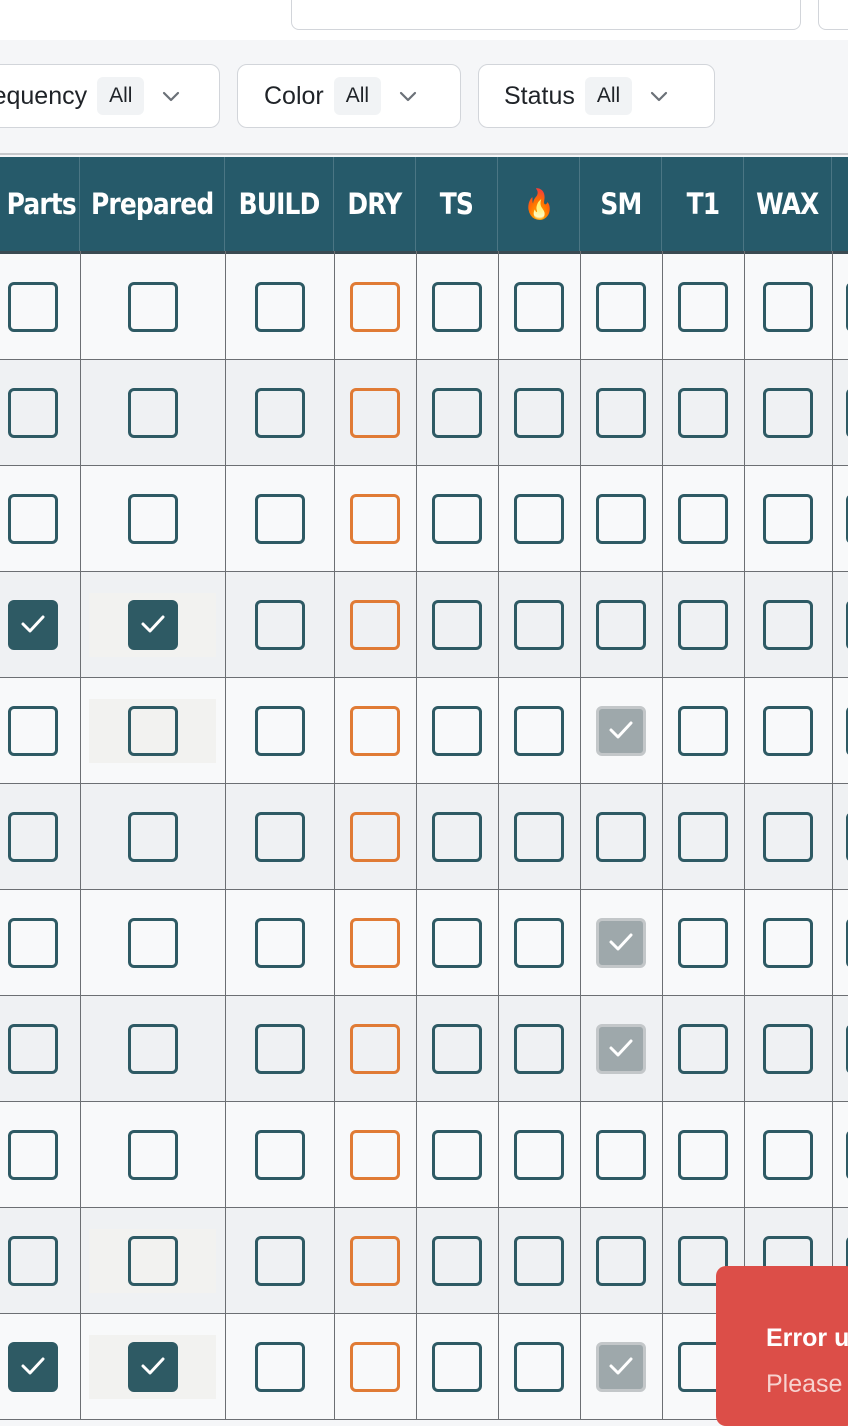  Describe the element at coordinates (621, 204) in the screenshot. I see `column-header-sm: SM` at that location.